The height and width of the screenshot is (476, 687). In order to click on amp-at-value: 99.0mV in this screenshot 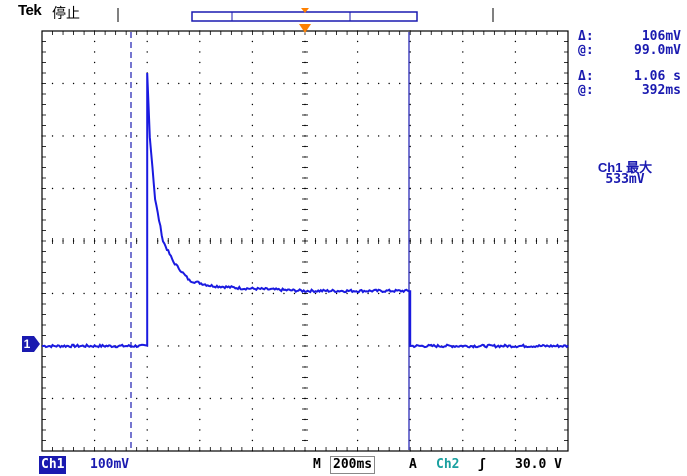, I will do `click(657, 50)`.